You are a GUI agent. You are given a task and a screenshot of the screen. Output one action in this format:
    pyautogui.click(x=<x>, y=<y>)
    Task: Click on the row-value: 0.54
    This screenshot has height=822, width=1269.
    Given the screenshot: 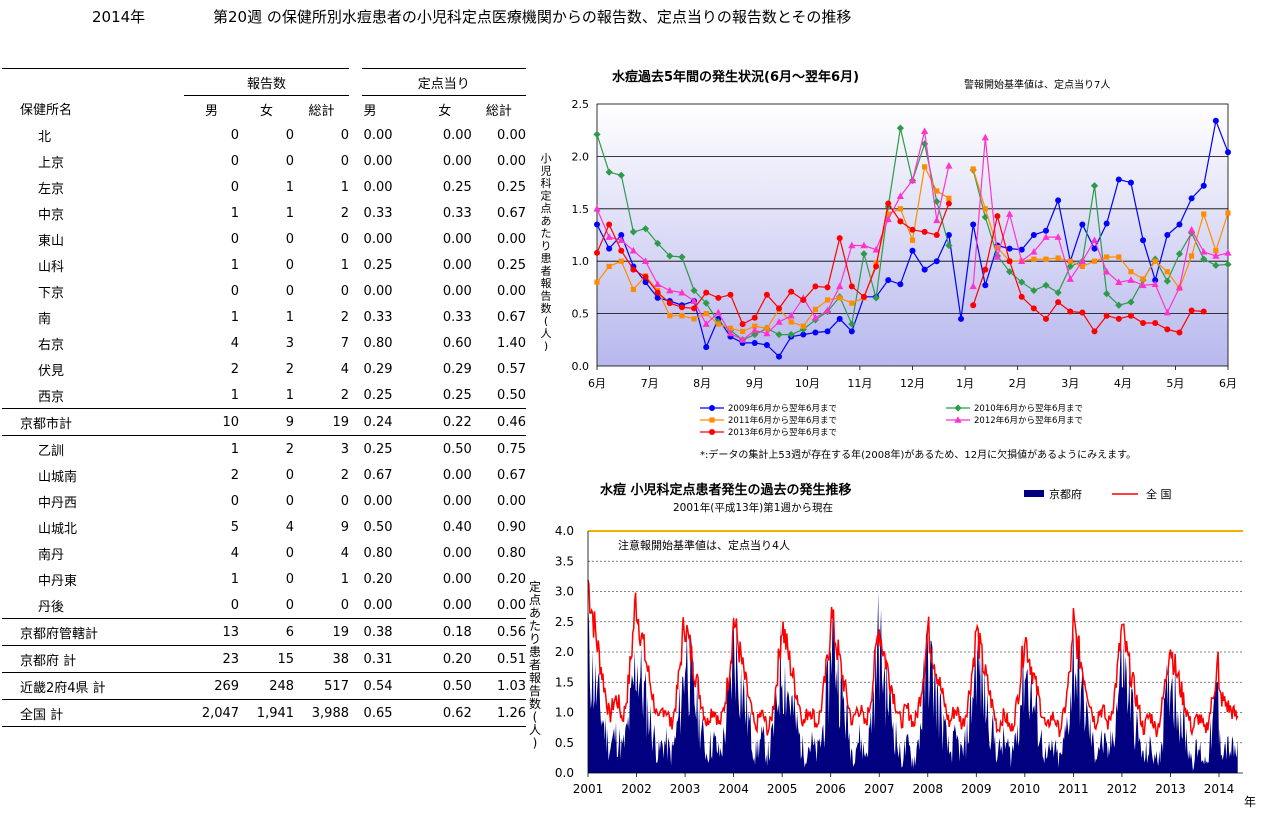 What is the action you would take?
    pyautogui.click(x=389, y=686)
    